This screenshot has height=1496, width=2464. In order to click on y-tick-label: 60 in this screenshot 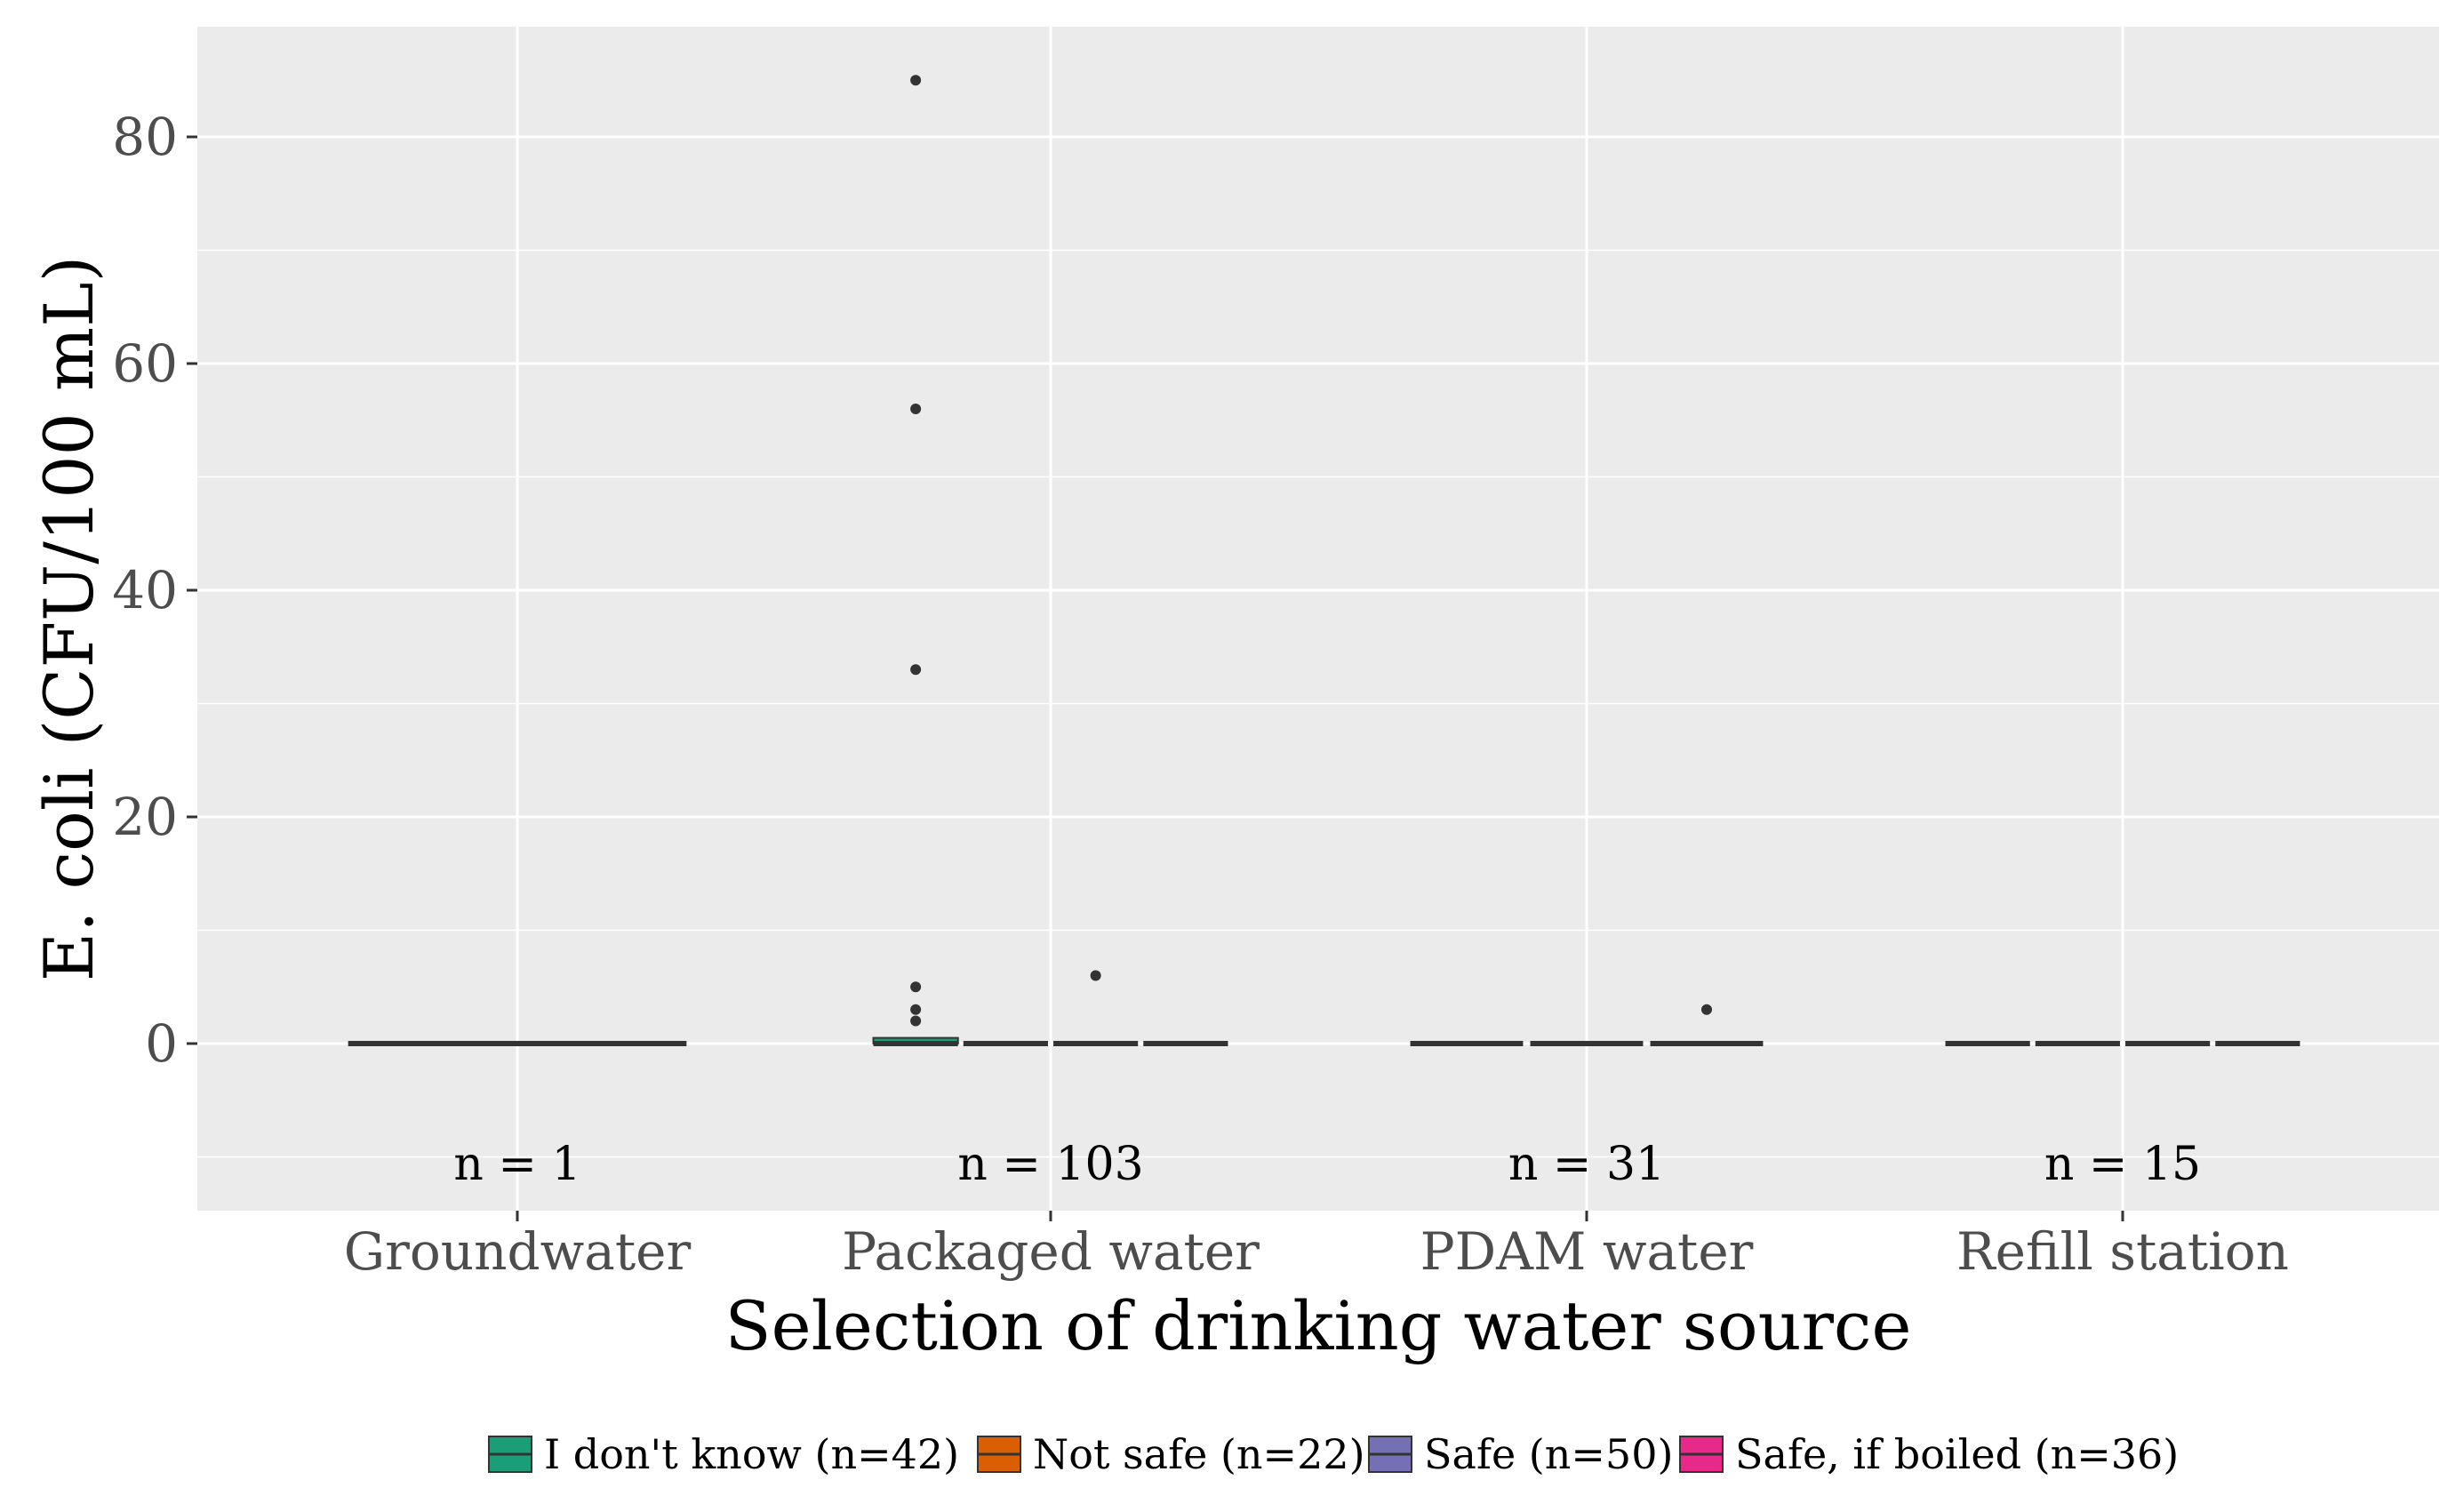, I will do `click(145, 363)`.